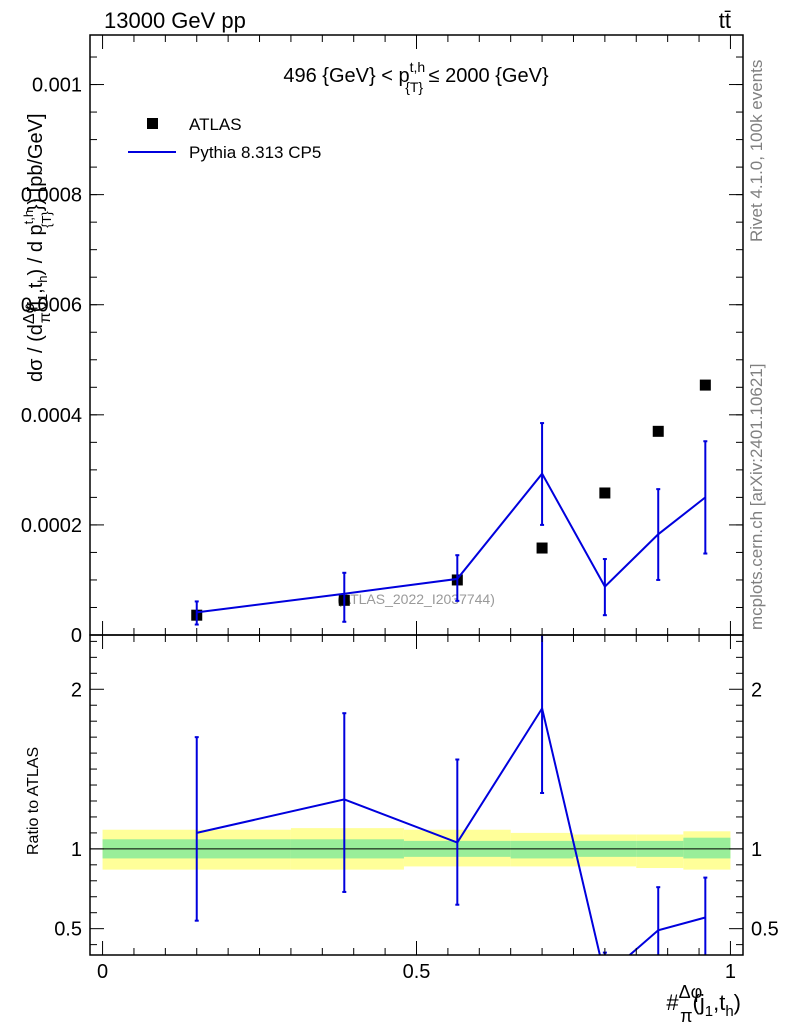 The width and height of the screenshot is (786, 1024). What do you see at coordinates (451, 542) in the screenshot?
I see `main-pythia-series-line` at bounding box center [451, 542].